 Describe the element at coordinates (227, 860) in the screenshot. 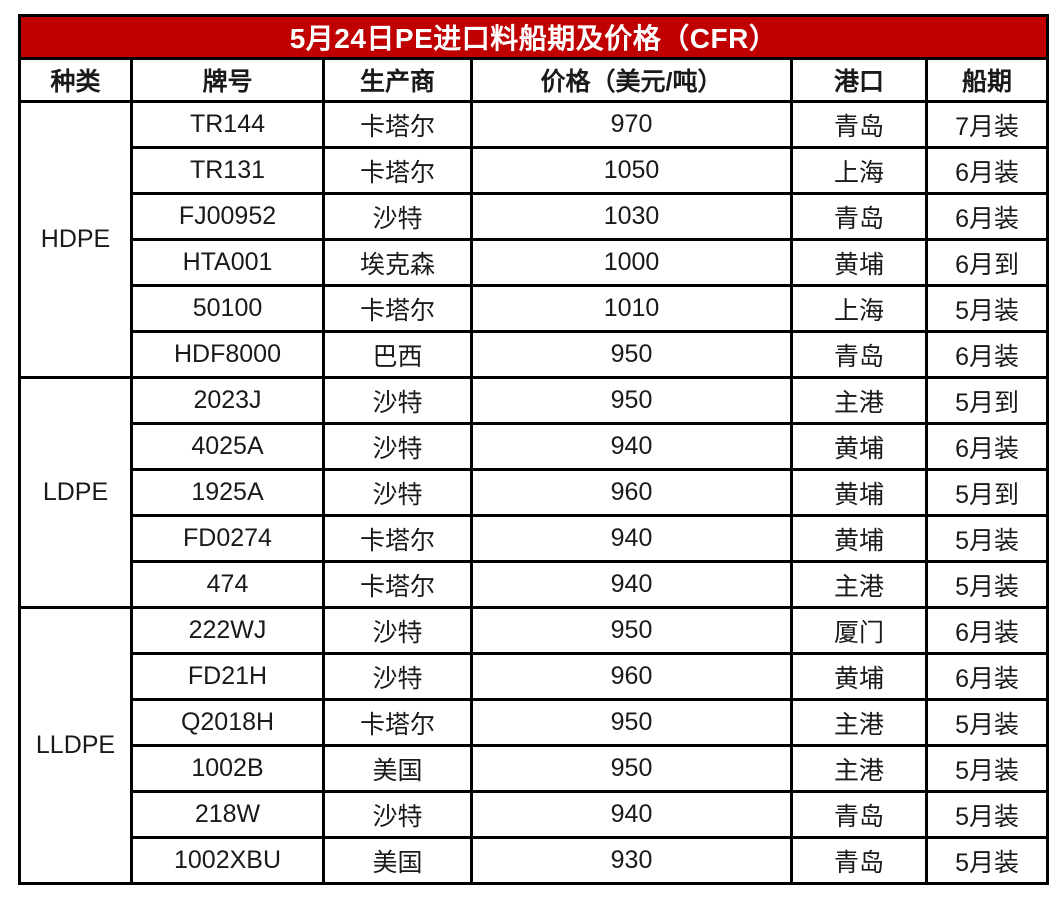

I see `cell-grade: 1002XBU` at that location.